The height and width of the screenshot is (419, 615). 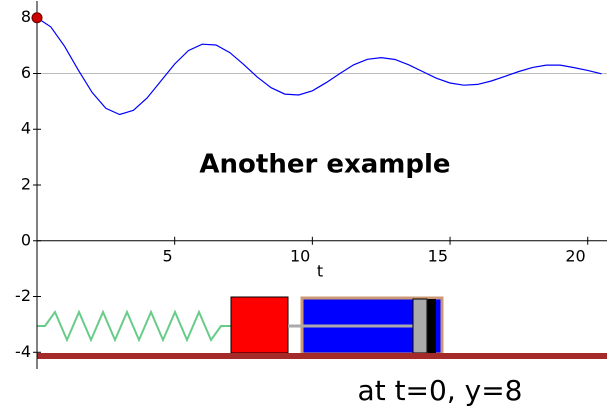 What do you see at coordinates (324, 165) in the screenshot?
I see `annotation: Another example` at bounding box center [324, 165].